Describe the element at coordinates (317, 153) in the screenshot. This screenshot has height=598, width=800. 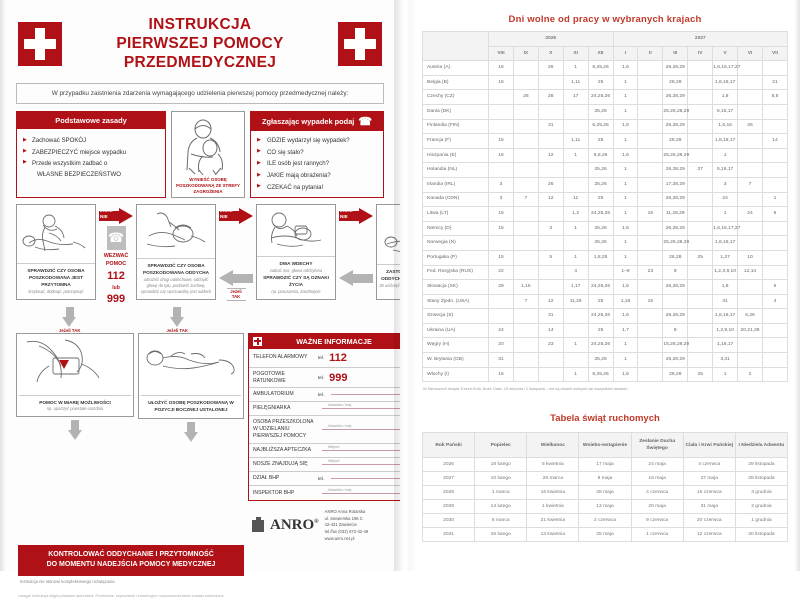
I see `list-item: CO się stało?` at that location.